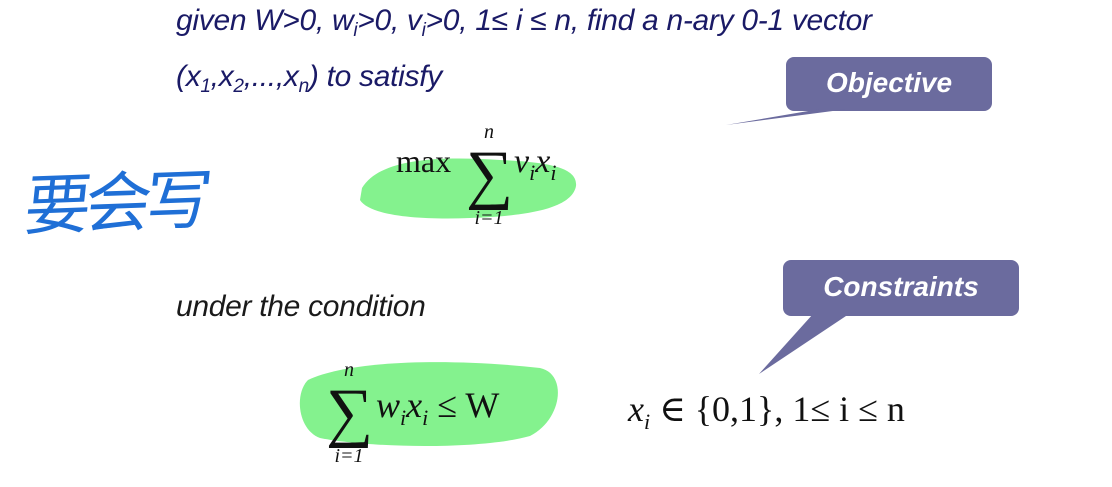 This screenshot has width=1112, height=487. Describe the element at coordinates (238, 86) in the screenshot. I see `line2-sub-2: 2` at that location.